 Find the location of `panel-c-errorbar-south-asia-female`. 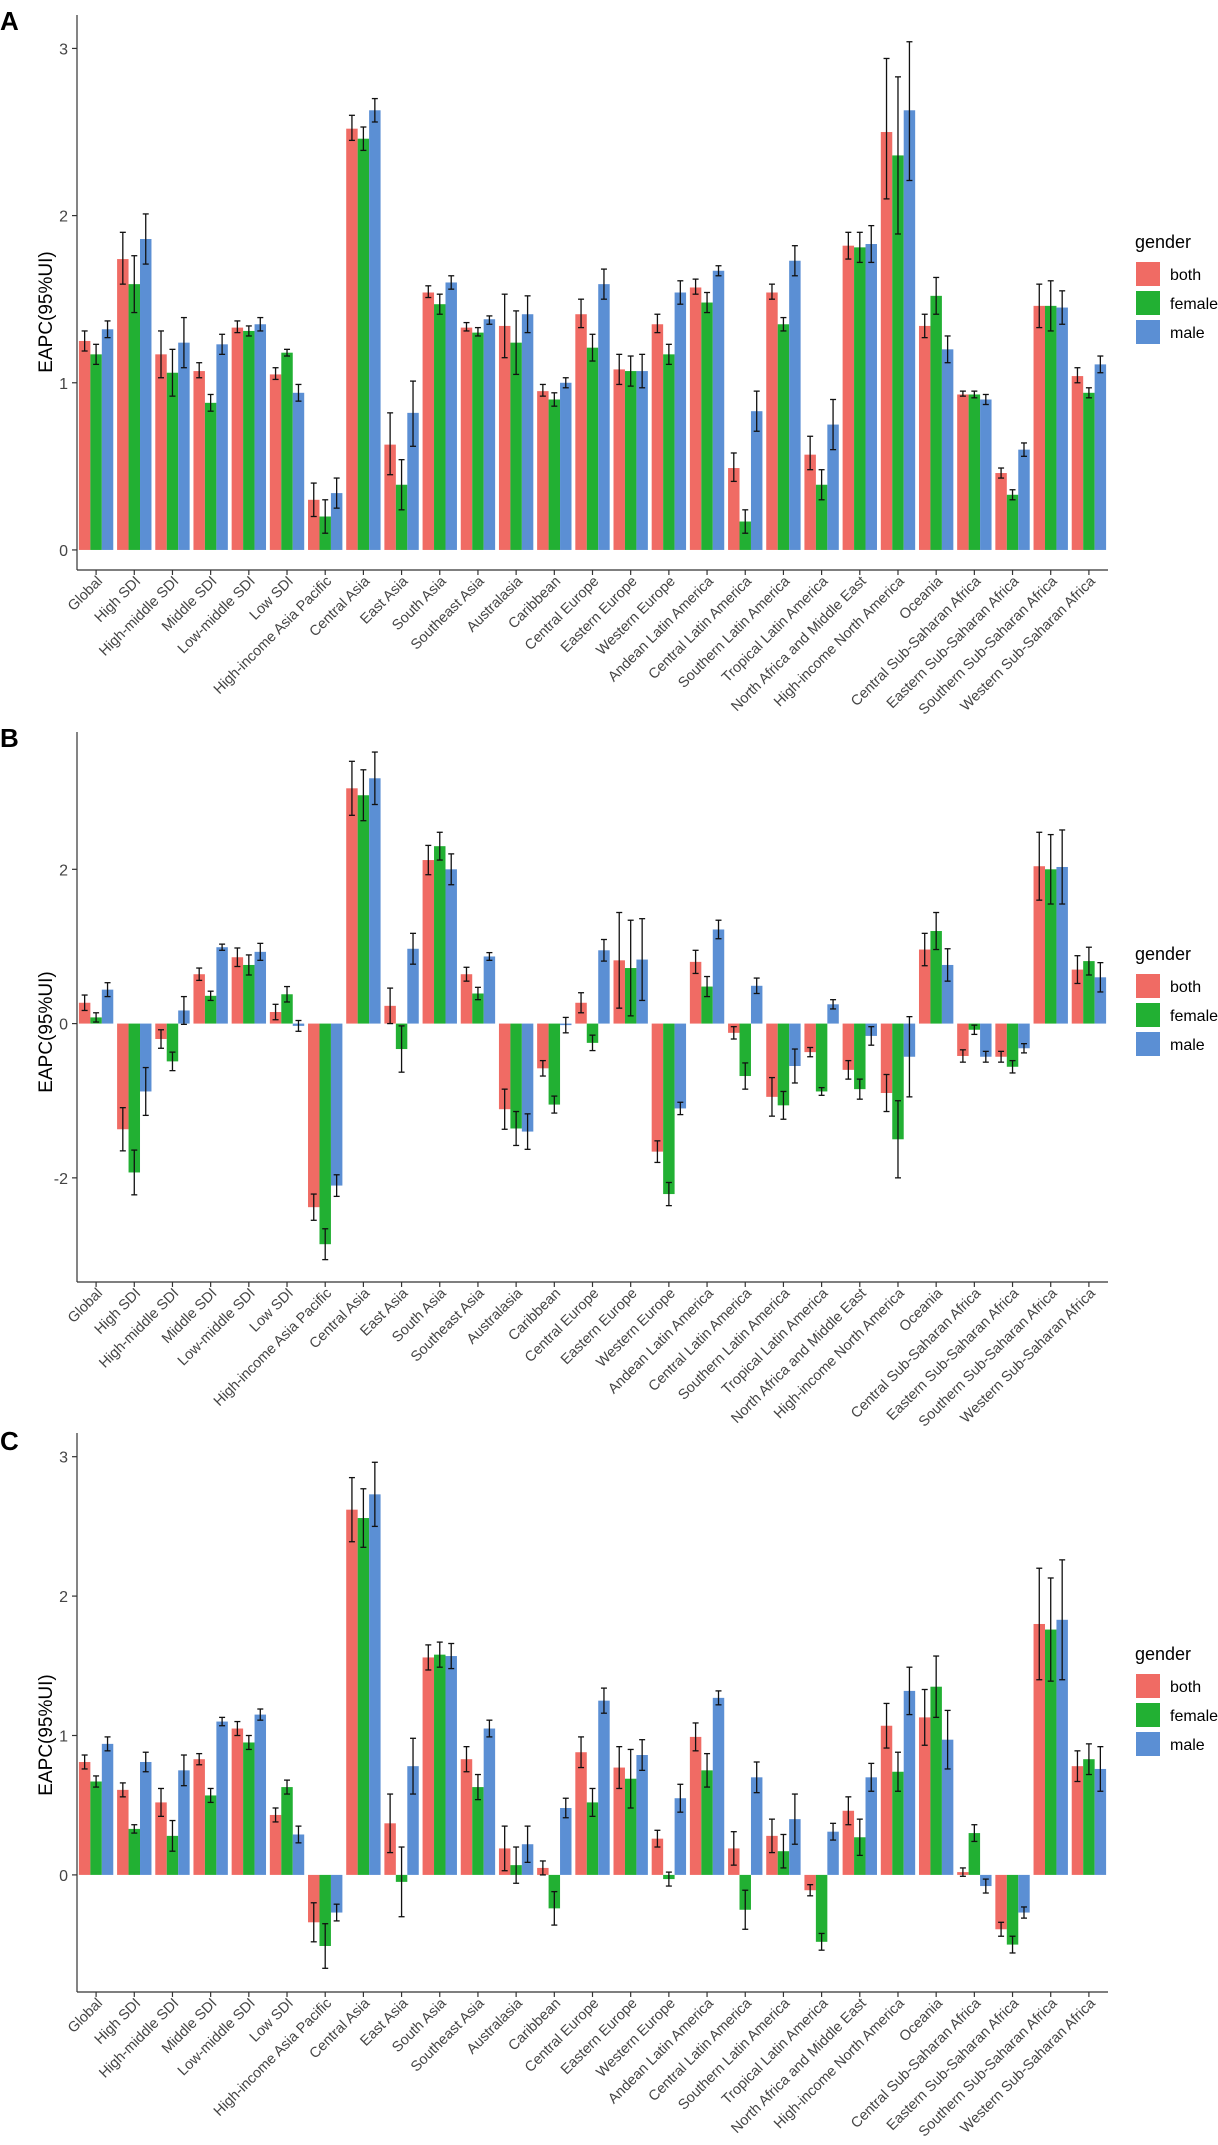

panel-c-errorbar-south-asia-female is located at coordinates (439, 1654).